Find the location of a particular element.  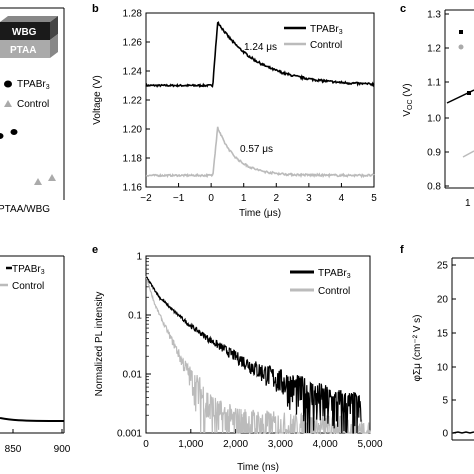

ptaa-layer is located at coordinates (25, 49).